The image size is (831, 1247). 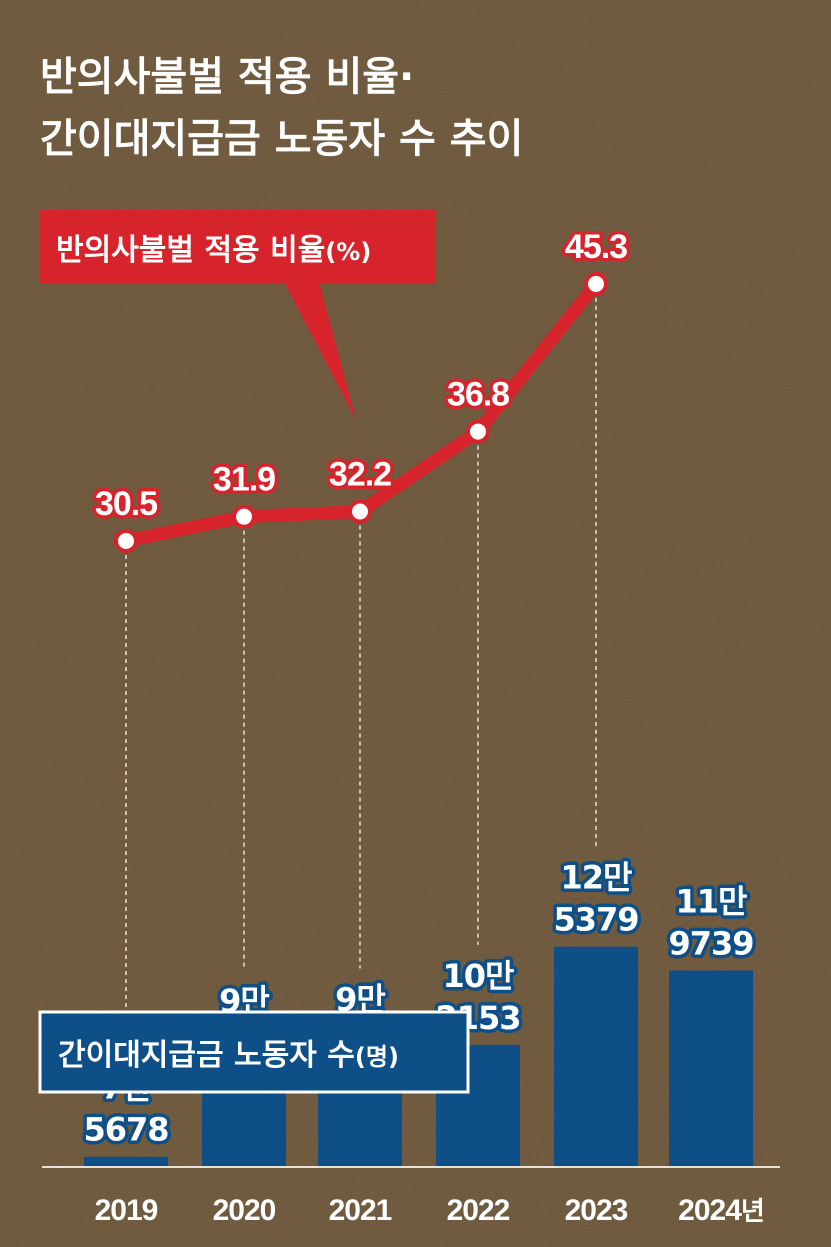 What do you see at coordinates (478, 1210) in the screenshot?
I see `x-tick-label: 2022` at bounding box center [478, 1210].